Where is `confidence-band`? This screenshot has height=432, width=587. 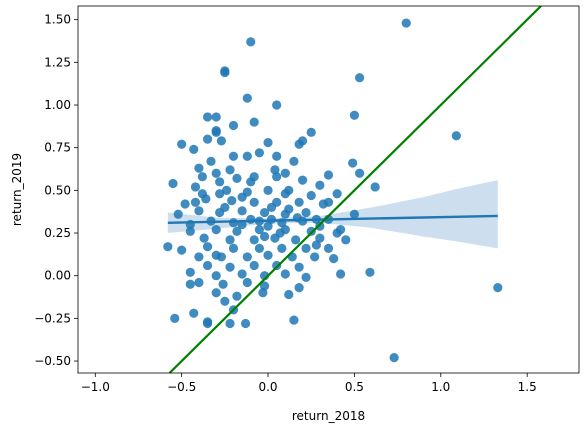 confidence-band is located at coordinates (332, 214).